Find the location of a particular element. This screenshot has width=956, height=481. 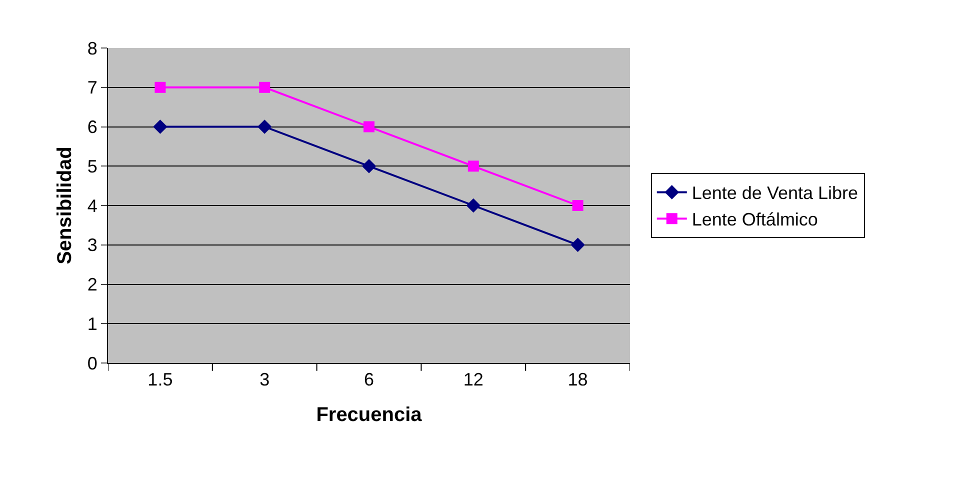

y-axis-title: Sensibilidad is located at coordinates (65, 205).